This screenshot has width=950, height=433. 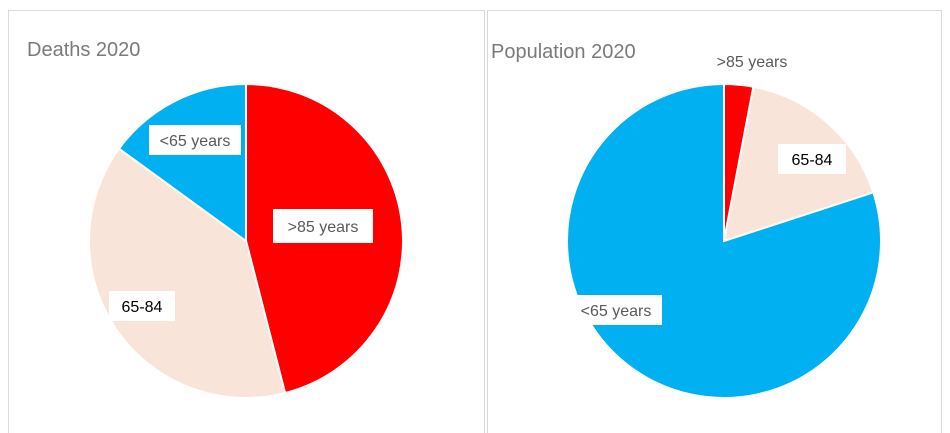 I want to click on pie-slice-65-years, so click(x=182, y=162).